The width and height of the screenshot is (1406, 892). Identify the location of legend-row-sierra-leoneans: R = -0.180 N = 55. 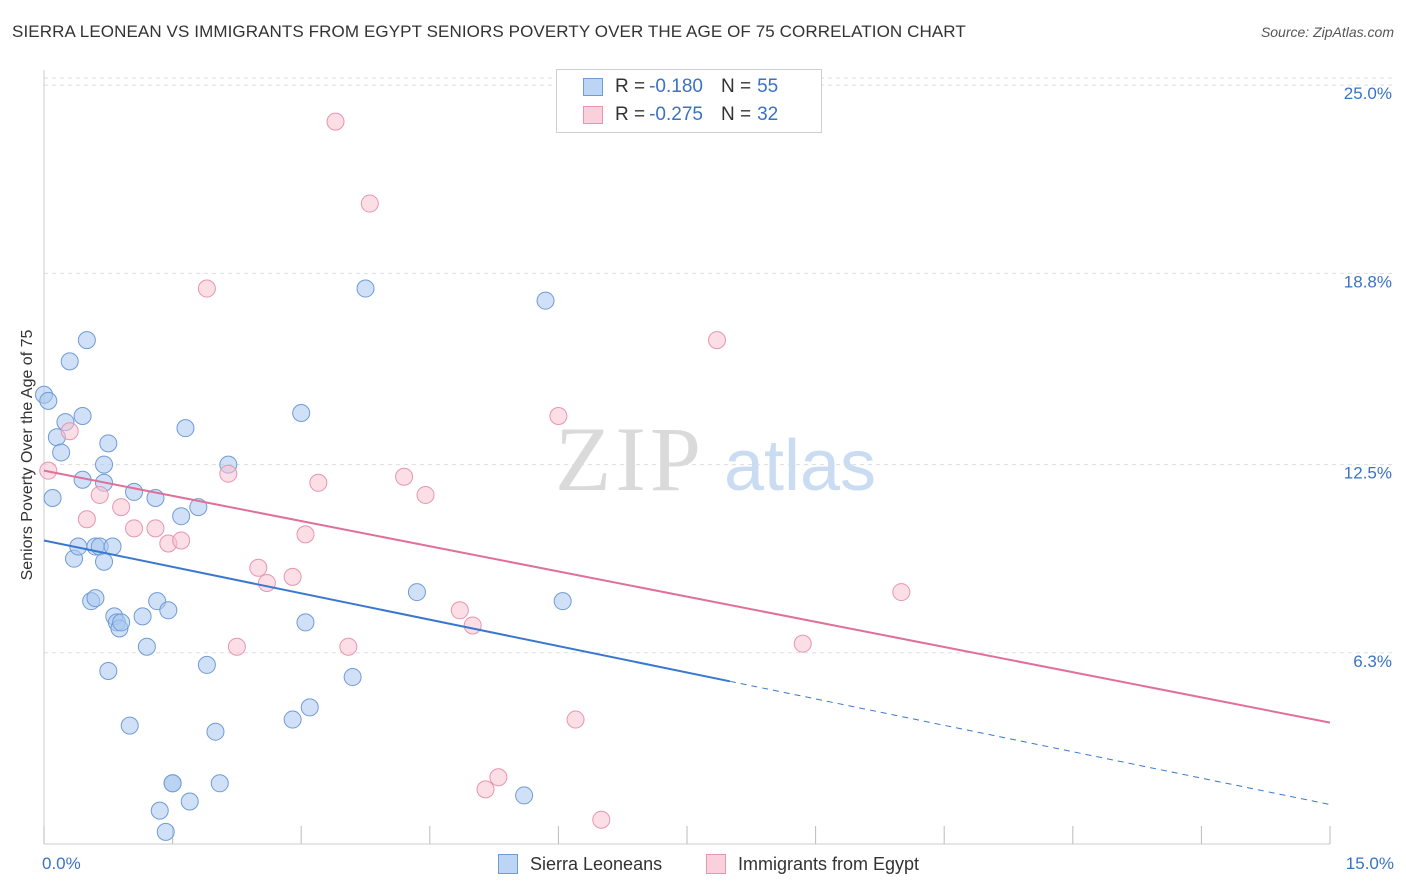
(680, 87).